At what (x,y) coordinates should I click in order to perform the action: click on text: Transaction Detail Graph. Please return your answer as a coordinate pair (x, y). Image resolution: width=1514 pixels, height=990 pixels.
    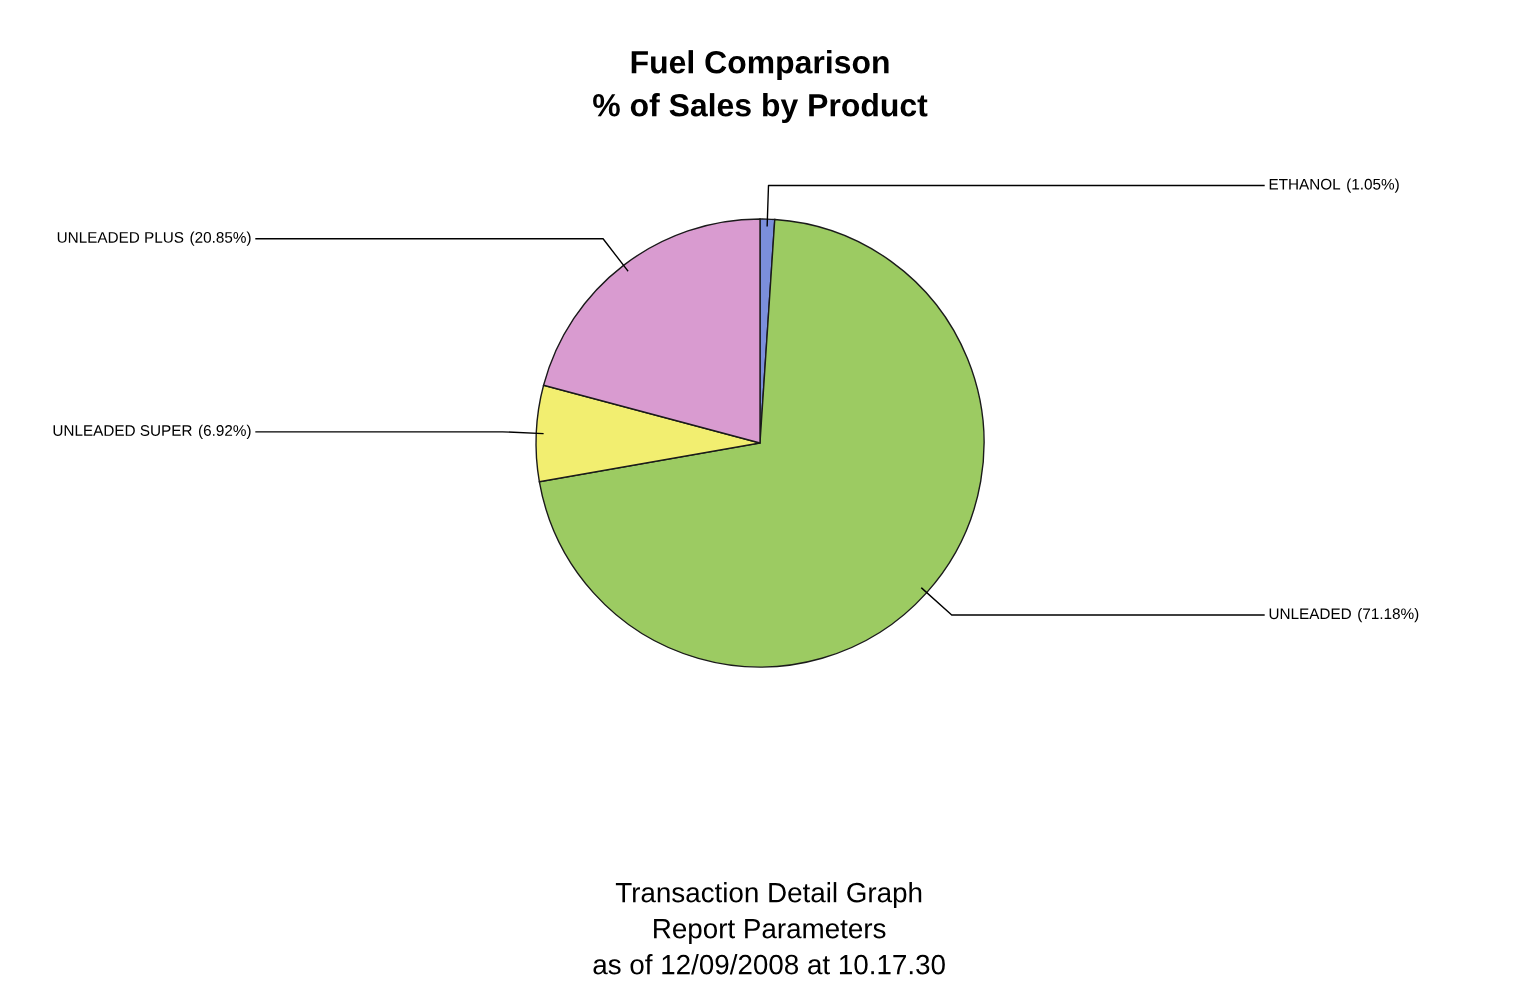
    Looking at the image, I should click on (768, 895).